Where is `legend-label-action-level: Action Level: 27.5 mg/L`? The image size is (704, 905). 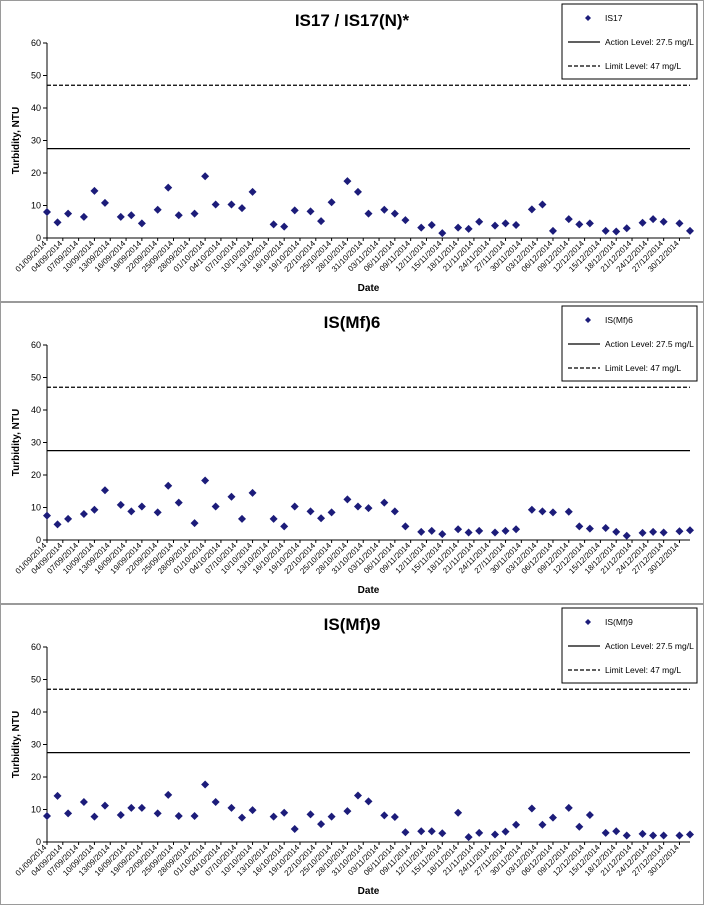
legend-label-action-level: Action Level: 27.5 mg/L is located at coordinates (649, 344).